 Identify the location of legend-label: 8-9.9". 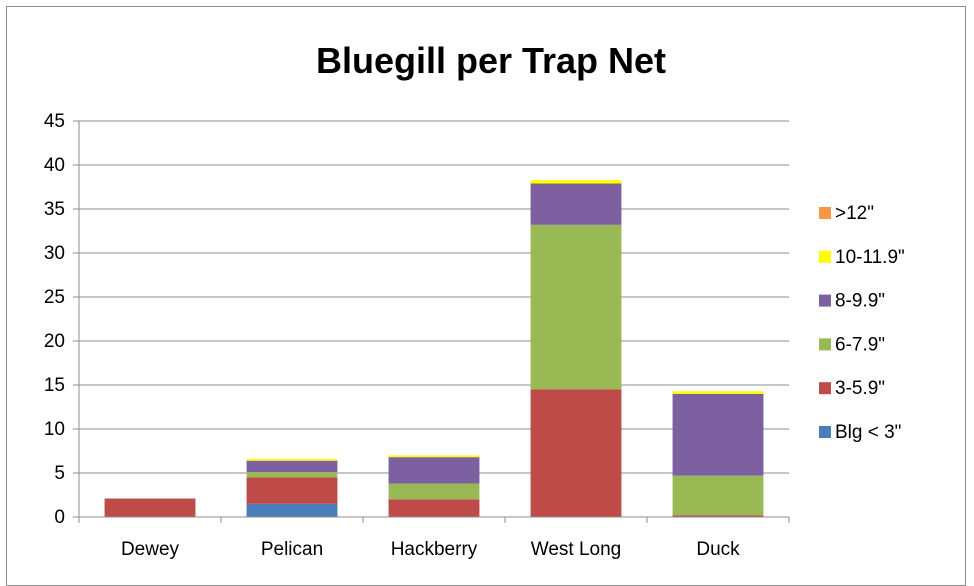
(860, 301).